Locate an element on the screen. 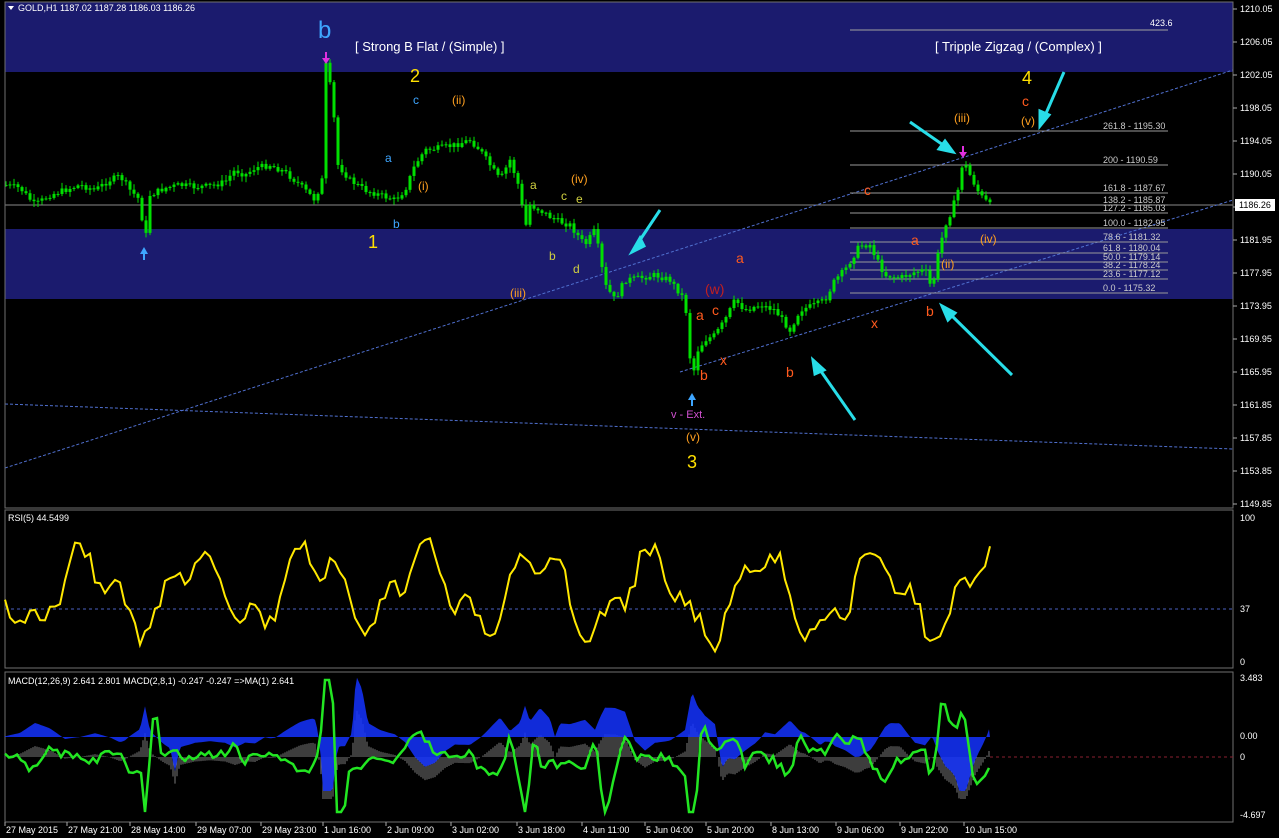 This screenshot has width=1279, height=838. time-tick-label: 10 Jun 15:00 is located at coordinates (991, 830).